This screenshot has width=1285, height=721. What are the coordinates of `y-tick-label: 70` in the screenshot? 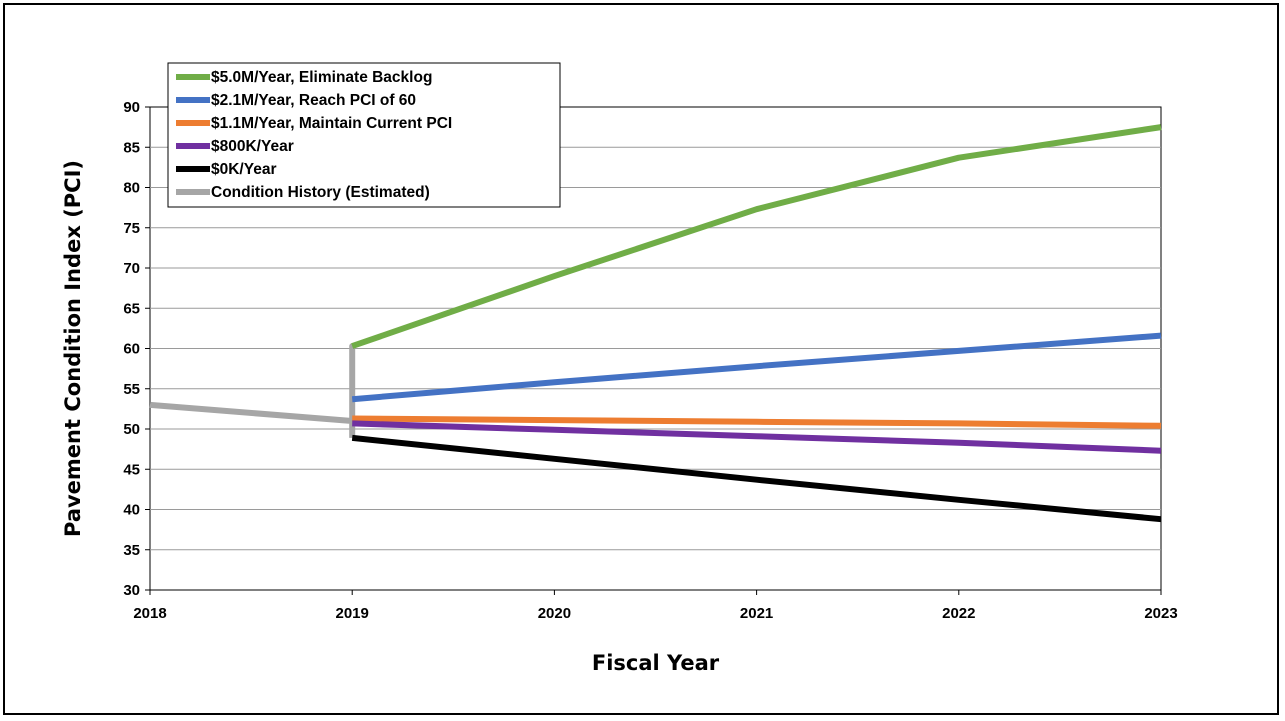 It's located at (131, 268).